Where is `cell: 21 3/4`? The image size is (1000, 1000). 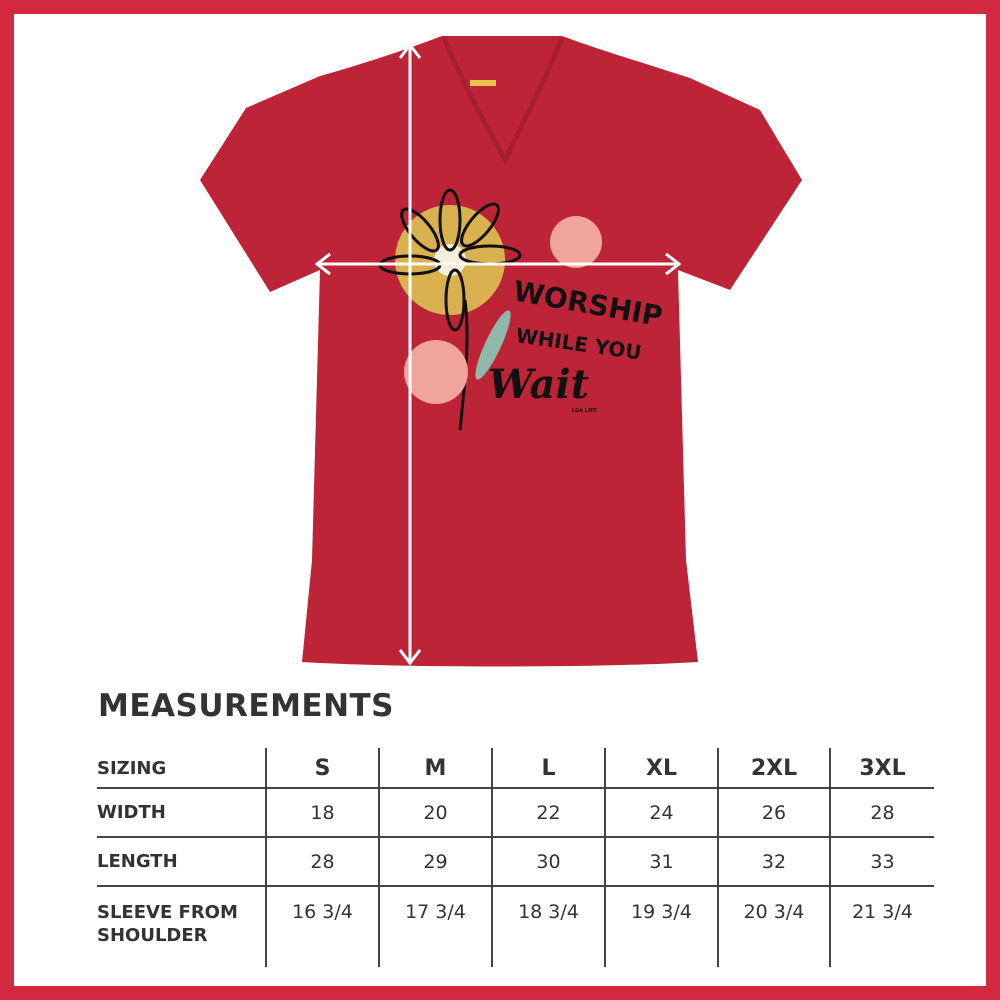 cell: 21 3/4 is located at coordinates (881, 926).